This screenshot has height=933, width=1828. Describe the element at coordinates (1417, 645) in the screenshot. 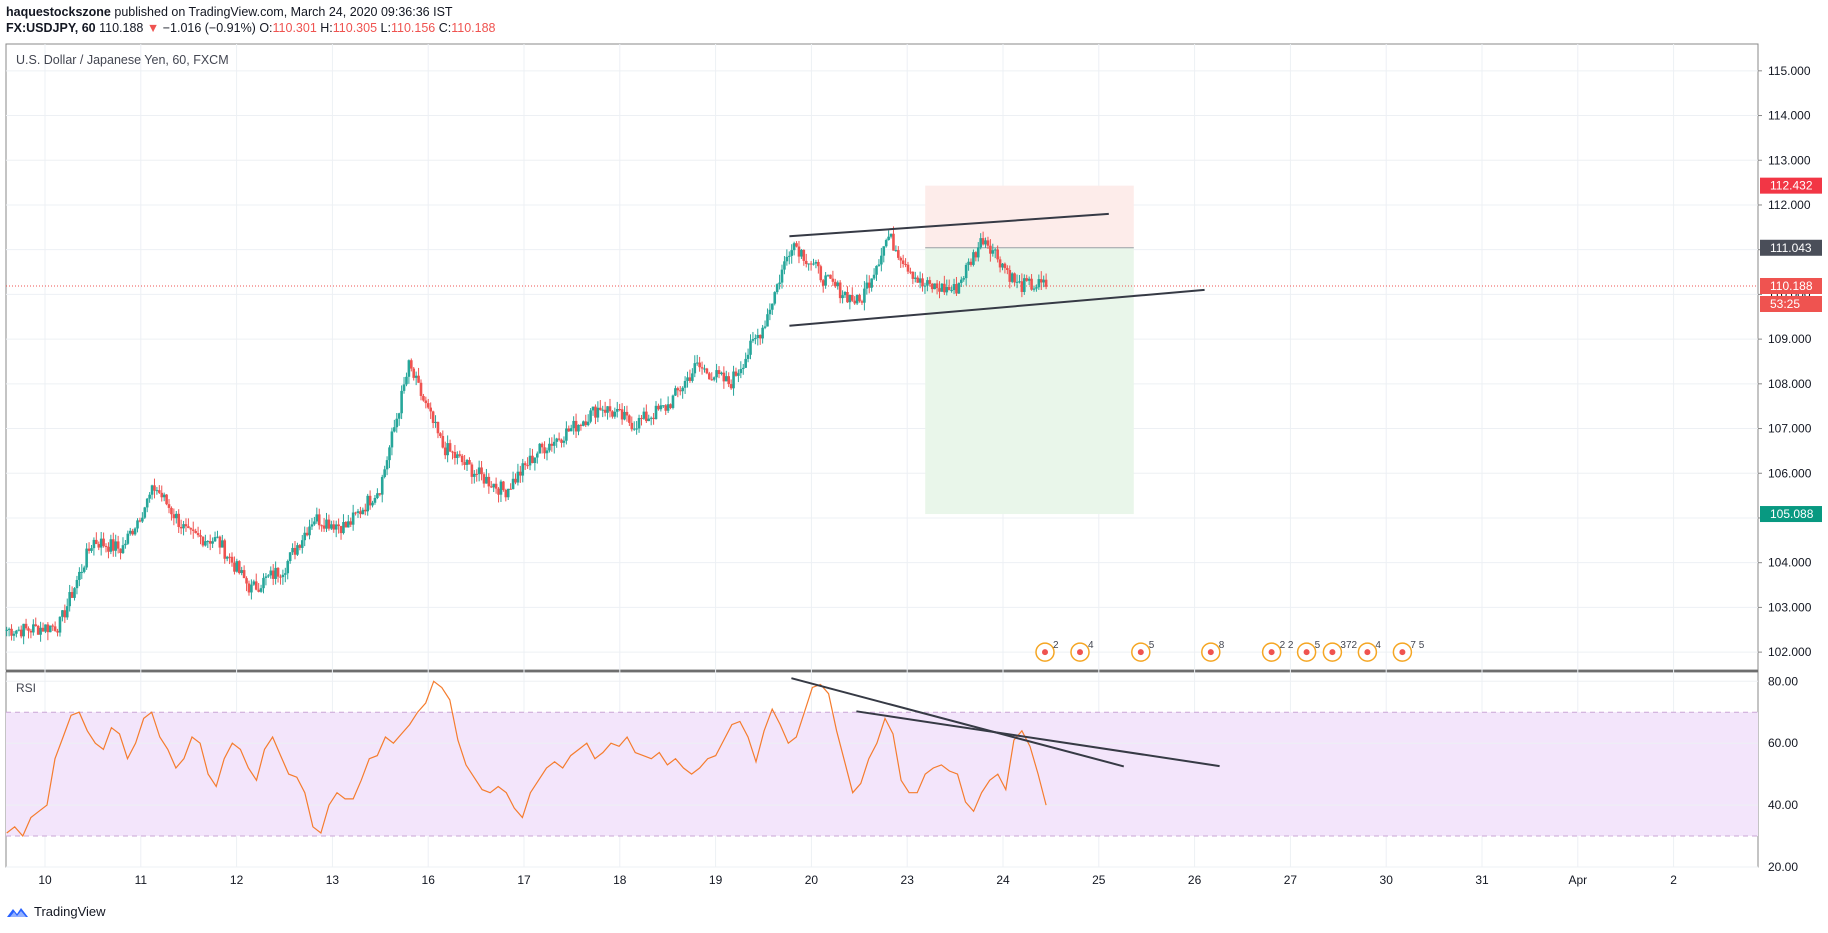

I see `event-count: 7 5` at that location.